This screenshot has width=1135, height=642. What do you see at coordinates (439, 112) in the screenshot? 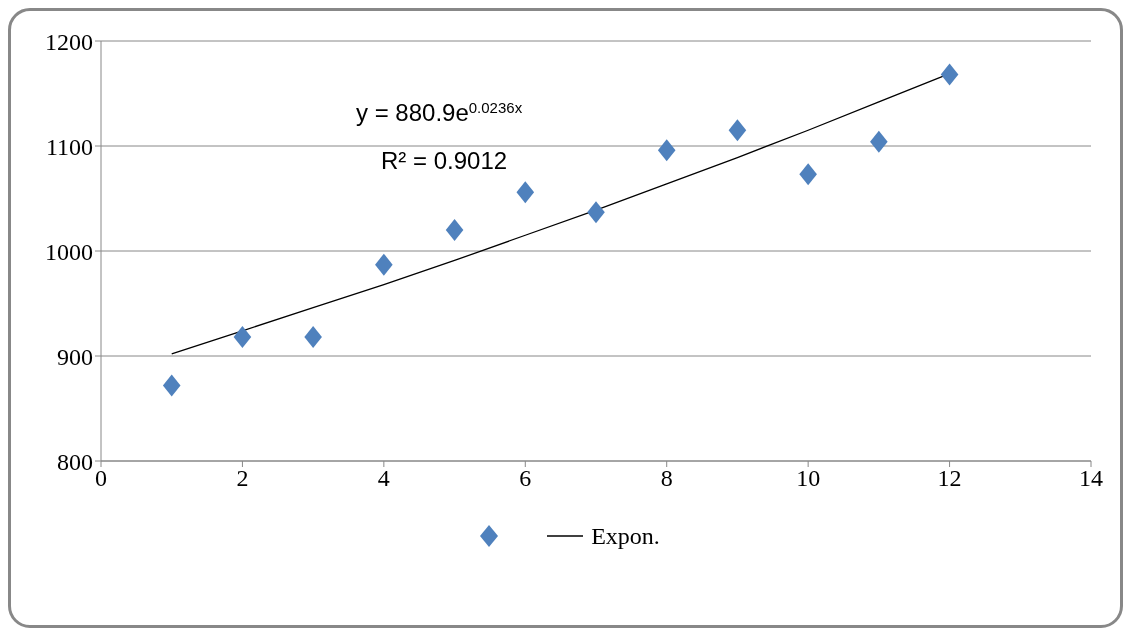
I see `annotation: y = 880.9e$^{0.0236x}$` at bounding box center [439, 112].